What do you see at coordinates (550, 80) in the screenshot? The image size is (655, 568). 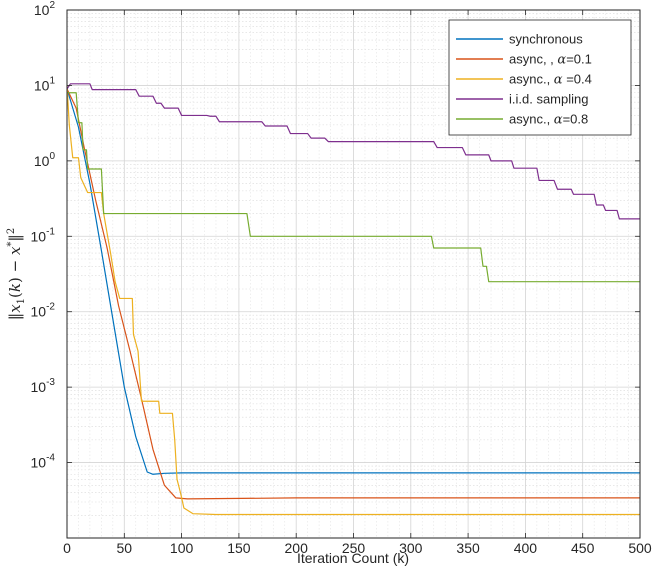 I see `legend-label: async., α =0.4` at bounding box center [550, 80].